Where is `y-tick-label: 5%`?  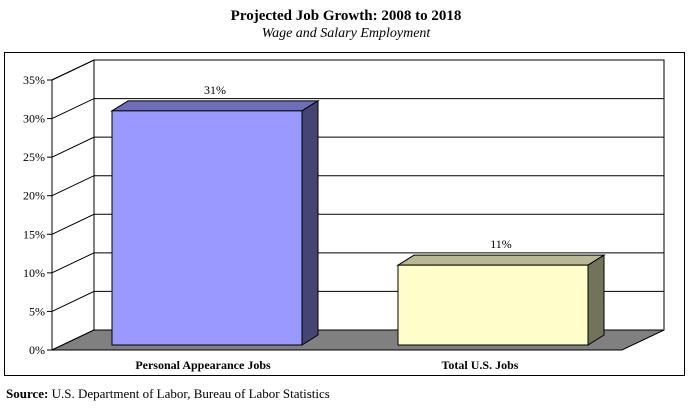
y-tick-label: 5% is located at coordinates (37, 311).